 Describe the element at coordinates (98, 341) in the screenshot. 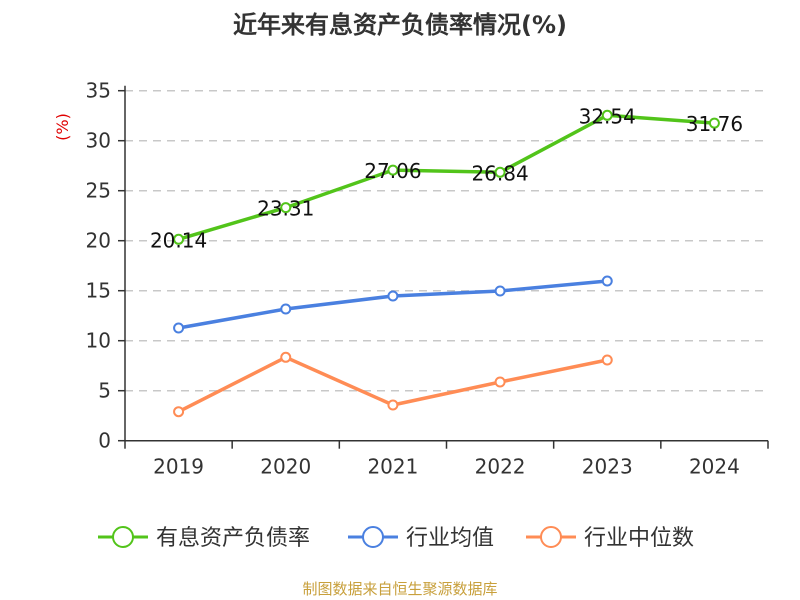

I see `y-tick-label: 10` at that location.